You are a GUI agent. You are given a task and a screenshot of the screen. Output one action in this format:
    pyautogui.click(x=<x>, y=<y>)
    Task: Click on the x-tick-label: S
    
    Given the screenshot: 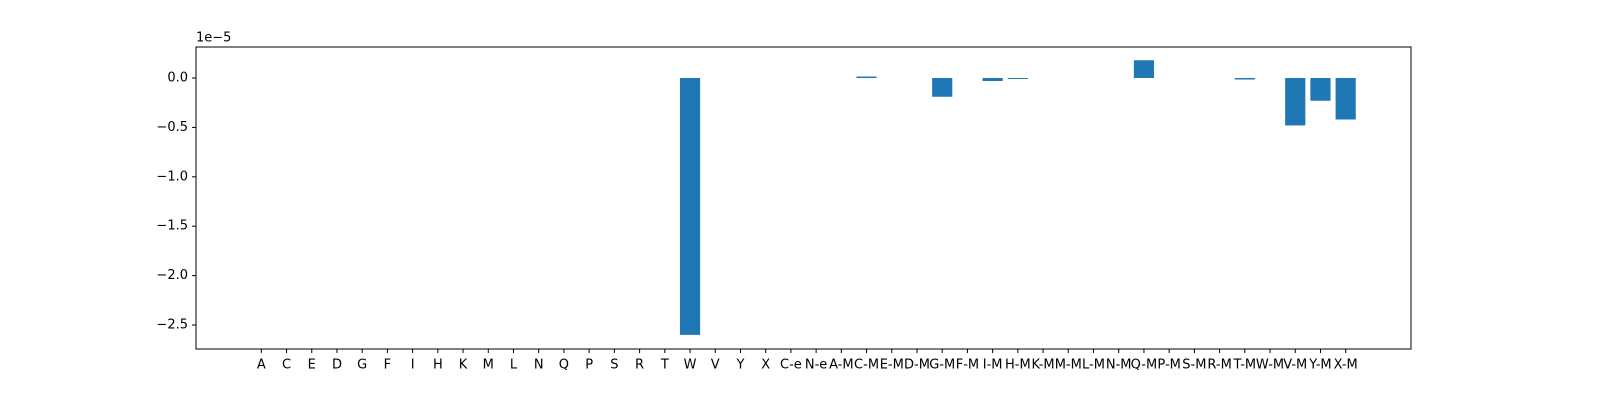 What is the action you would take?
    pyautogui.click(x=614, y=365)
    